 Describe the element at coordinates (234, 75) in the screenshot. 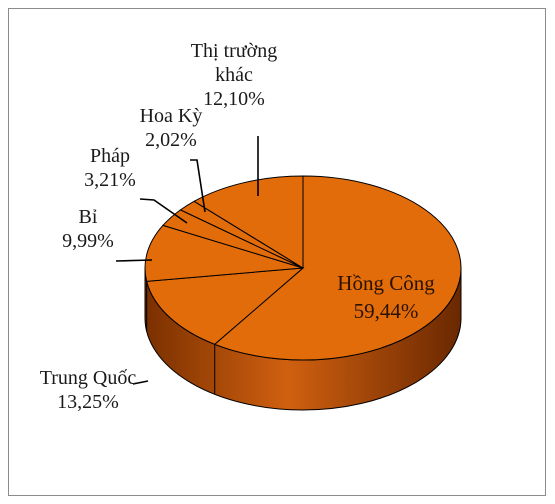

I see `label-thi-truong-khac: Thị trường khác 12,10%` at that location.